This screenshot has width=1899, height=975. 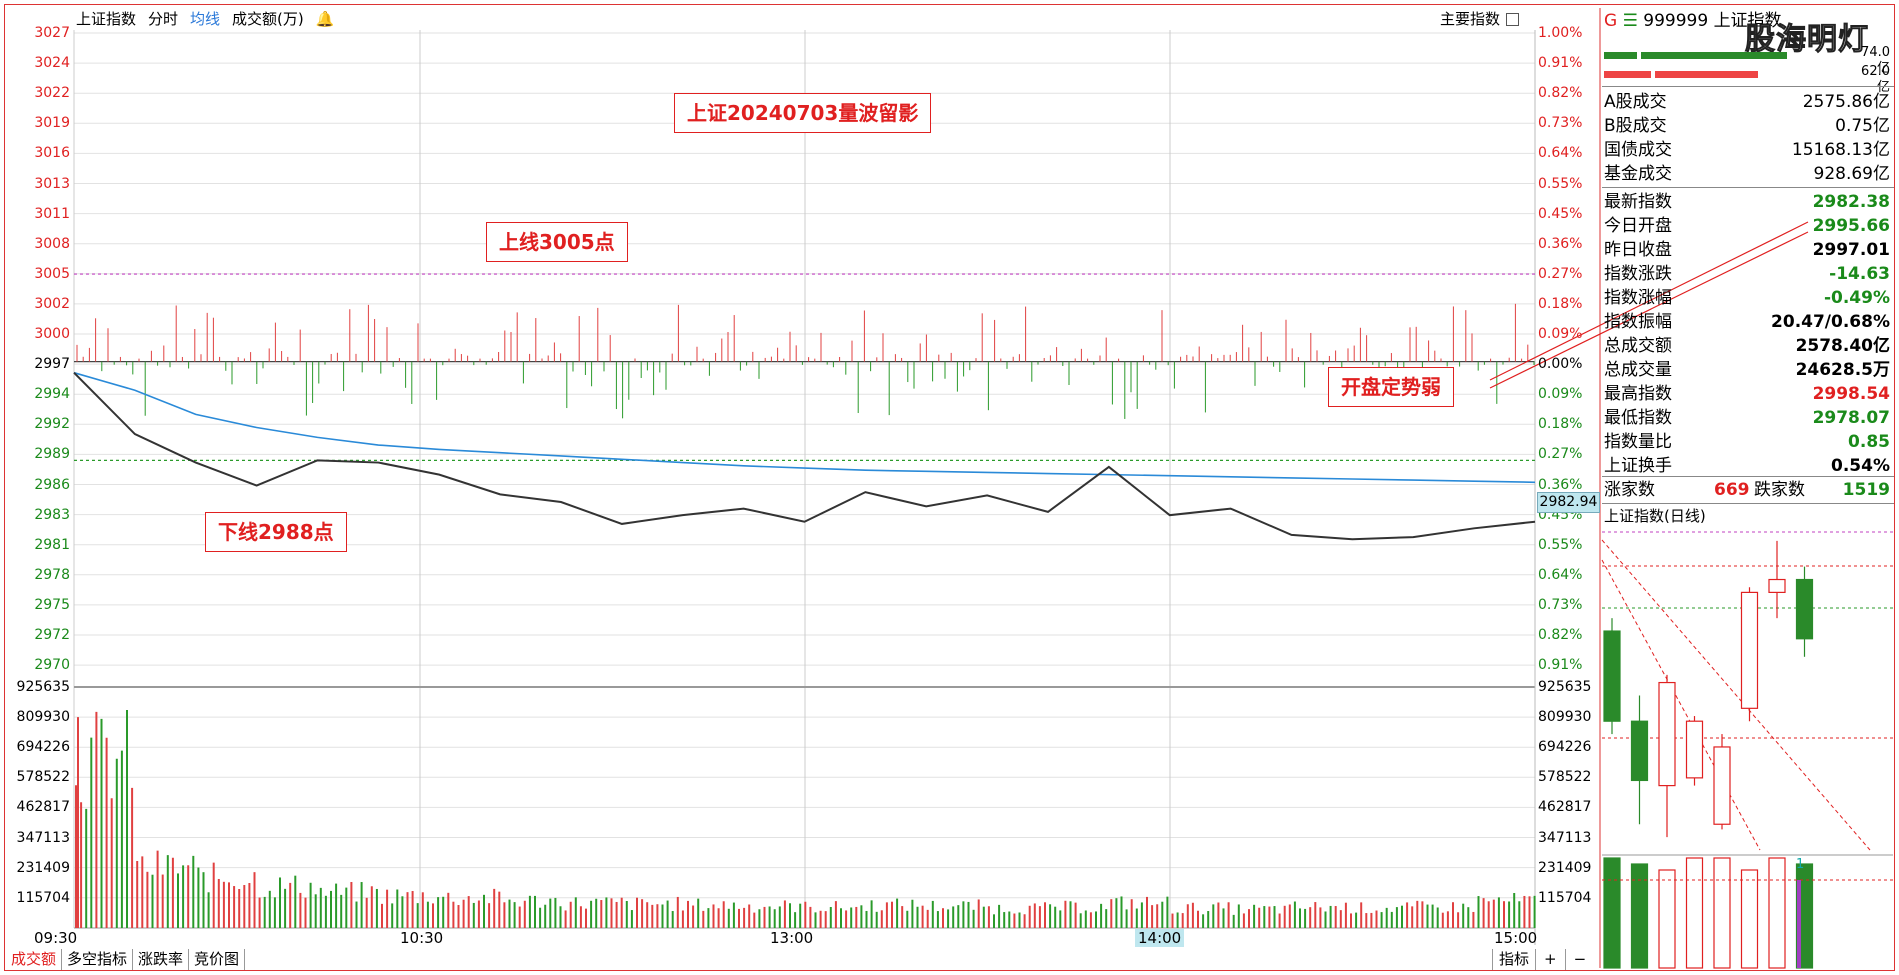 What do you see at coordinates (52, 303) in the screenshot?
I see `price-tick-left: 3002` at bounding box center [52, 303].